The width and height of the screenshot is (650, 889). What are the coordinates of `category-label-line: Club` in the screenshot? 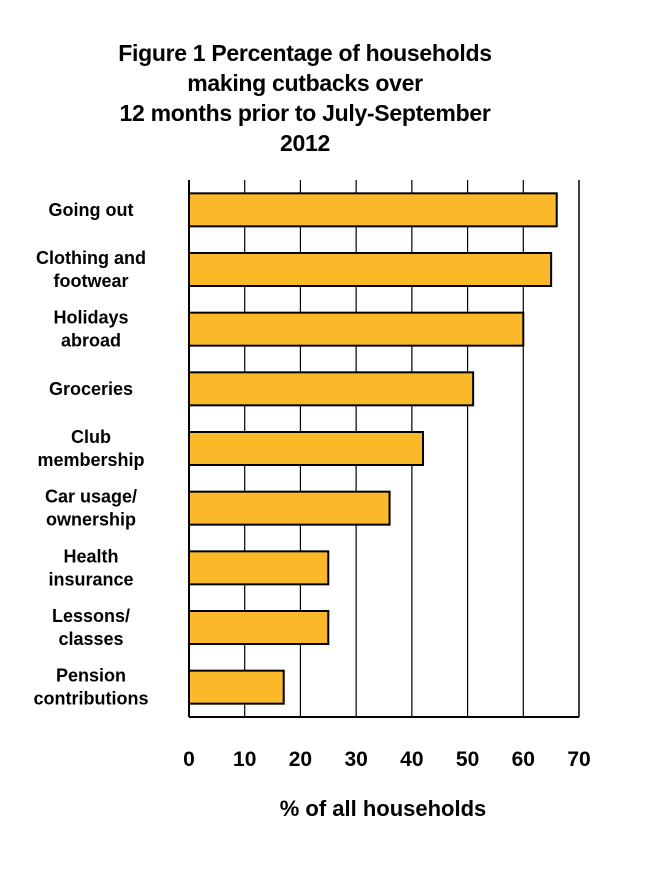 It's located at (91, 437).